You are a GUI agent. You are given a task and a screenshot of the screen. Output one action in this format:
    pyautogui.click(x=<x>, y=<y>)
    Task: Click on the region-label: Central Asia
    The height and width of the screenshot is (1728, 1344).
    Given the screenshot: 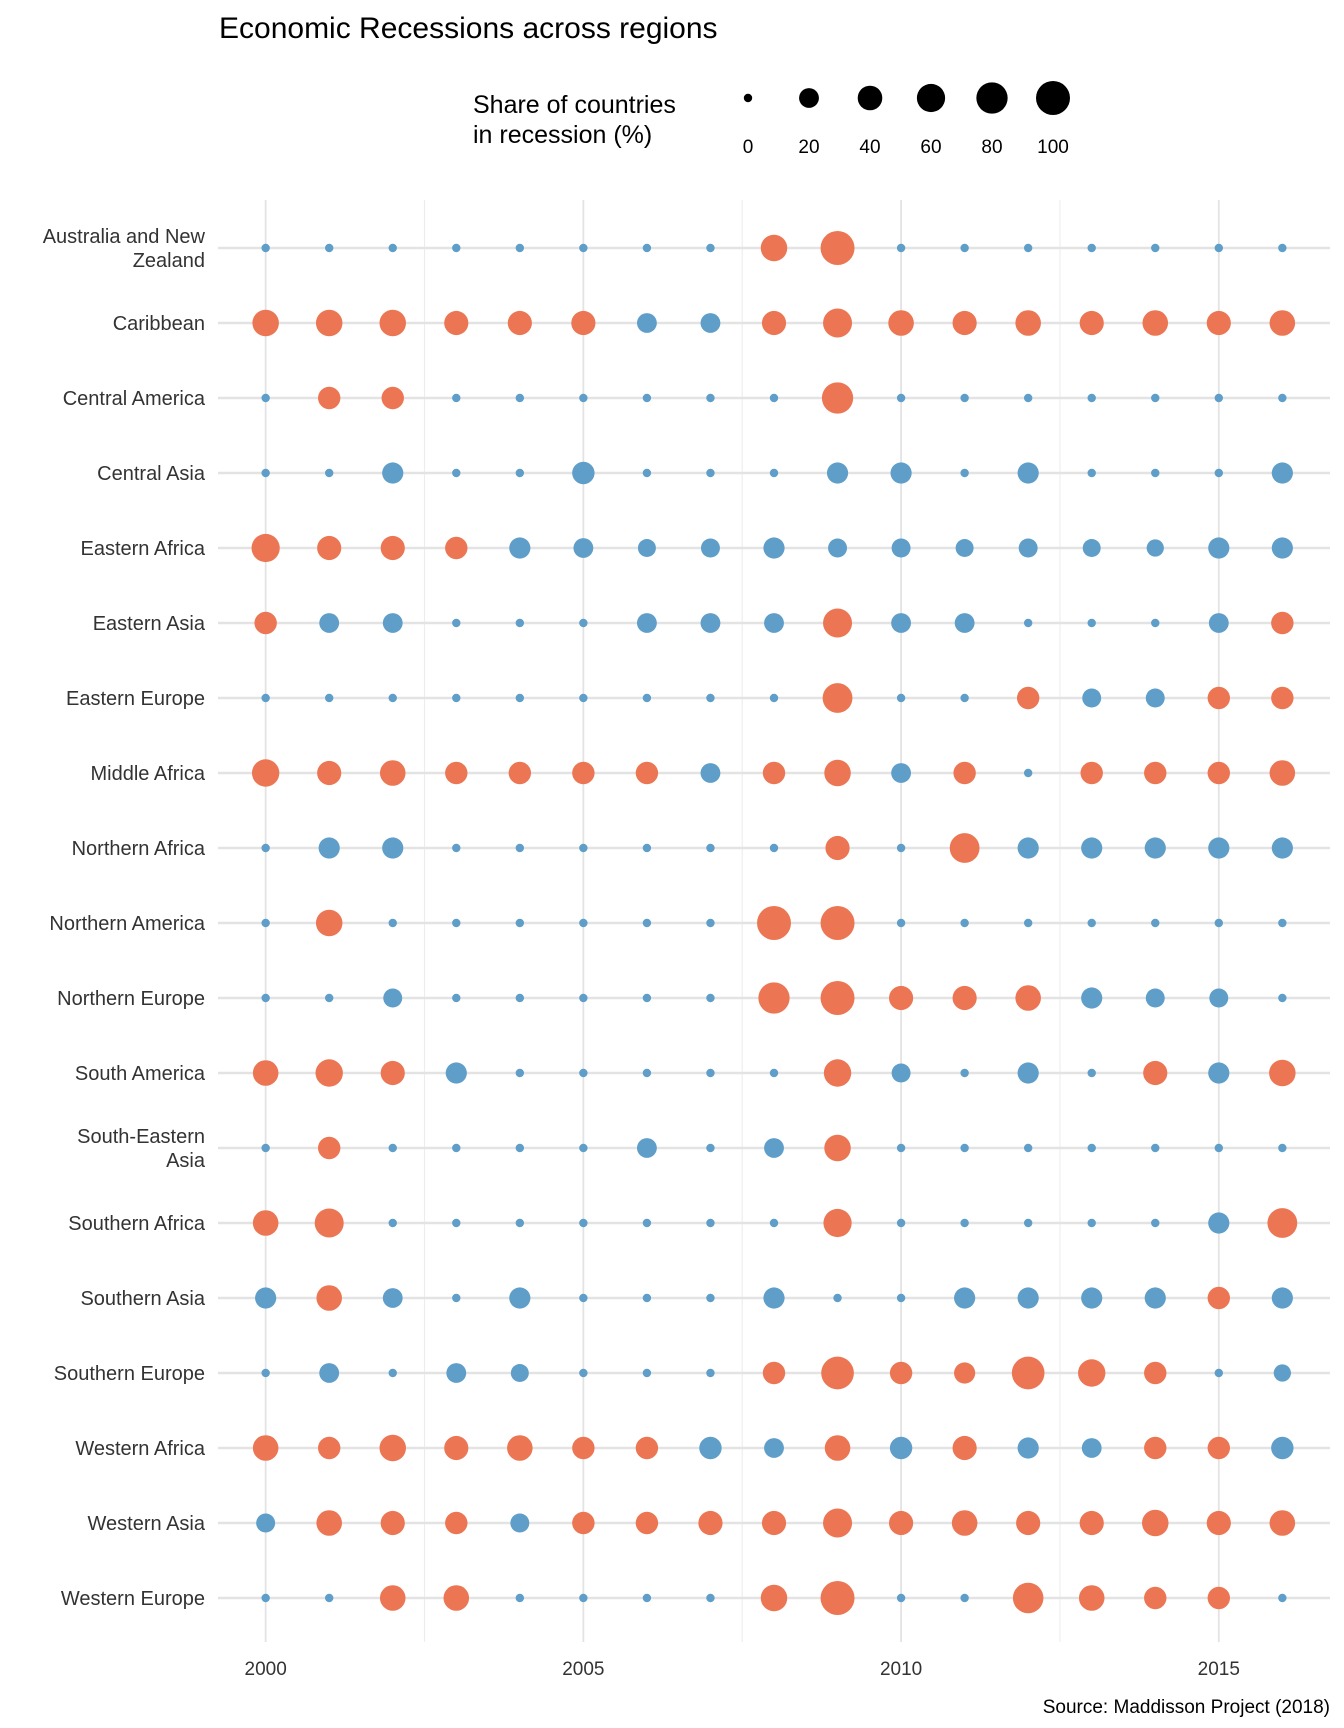 What is the action you would take?
    pyautogui.click(x=151, y=474)
    